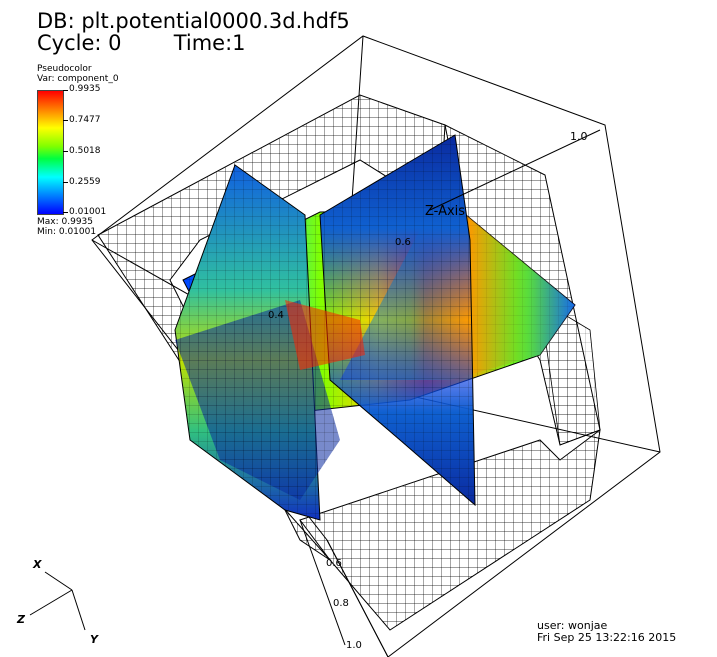 This screenshot has width=717, height=657. What do you see at coordinates (403, 242) in the screenshot?
I see `z-axis-tick-mid: 0.6` at bounding box center [403, 242].